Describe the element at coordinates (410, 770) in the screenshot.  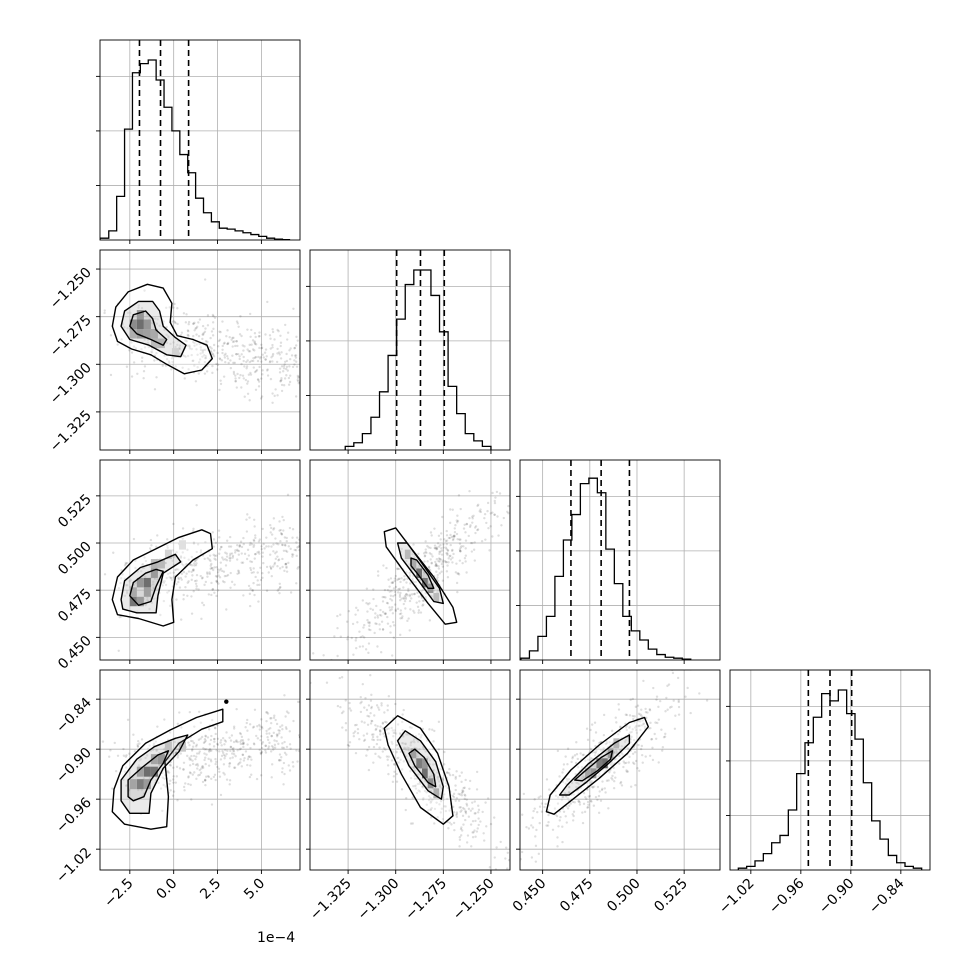
I see `panel-frame` at that location.